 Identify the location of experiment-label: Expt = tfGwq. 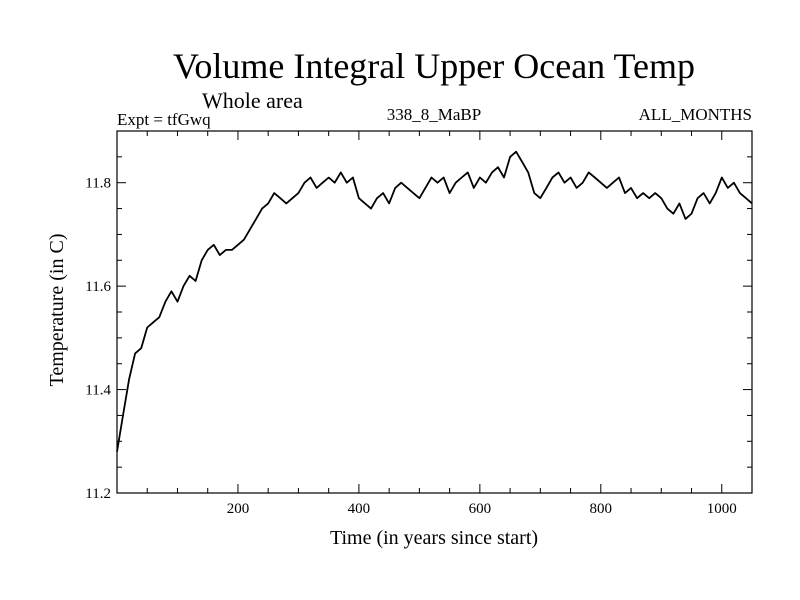
(164, 119).